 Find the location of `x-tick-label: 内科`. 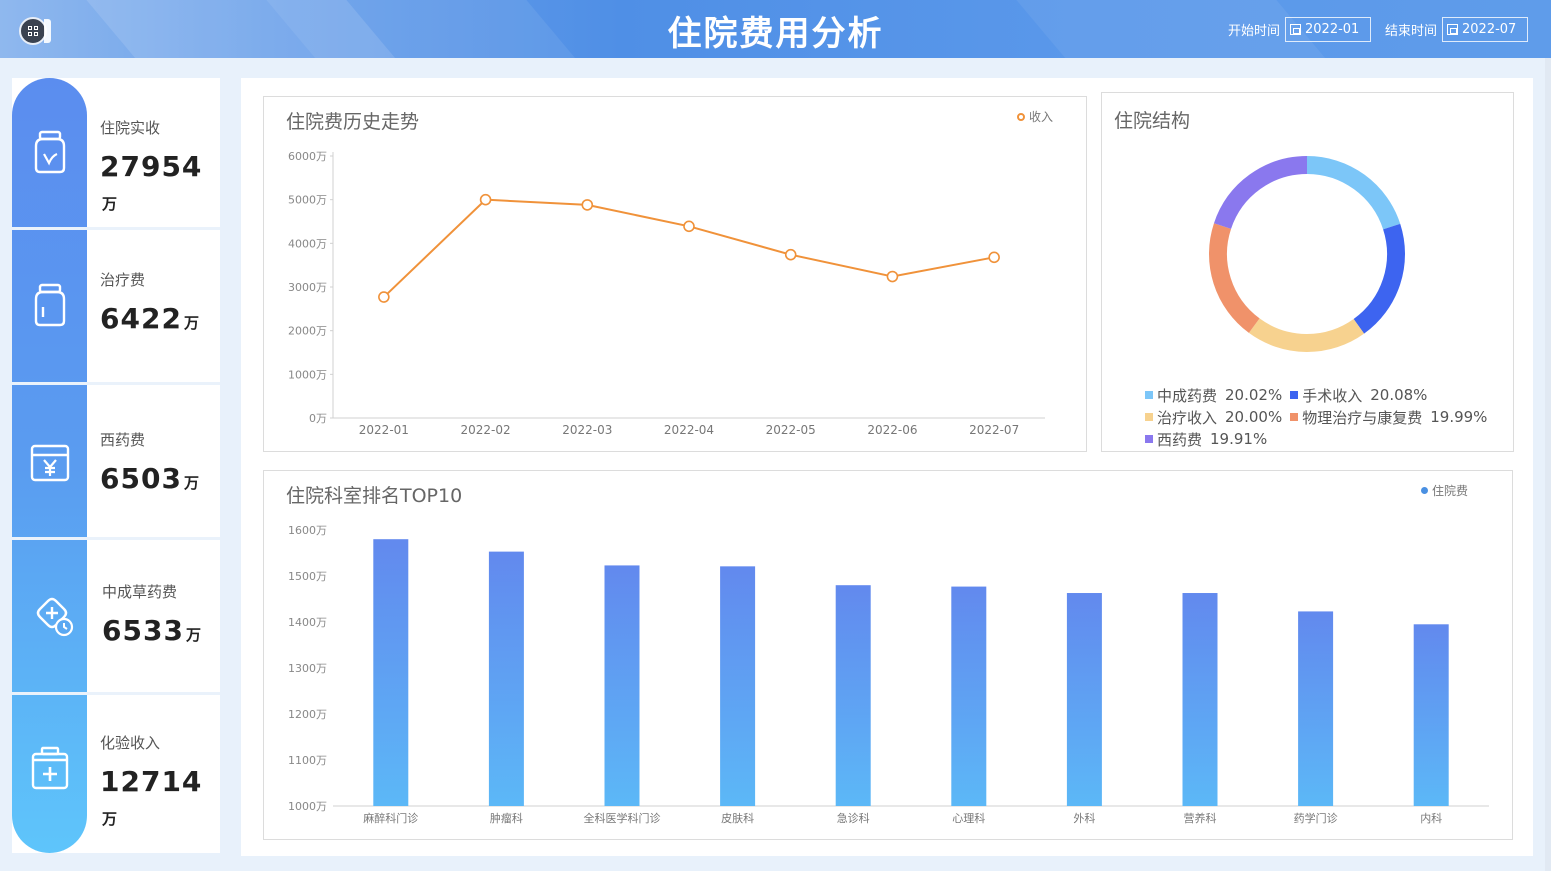

x-tick-label: 内科 is located at coordinates (1431, 818).